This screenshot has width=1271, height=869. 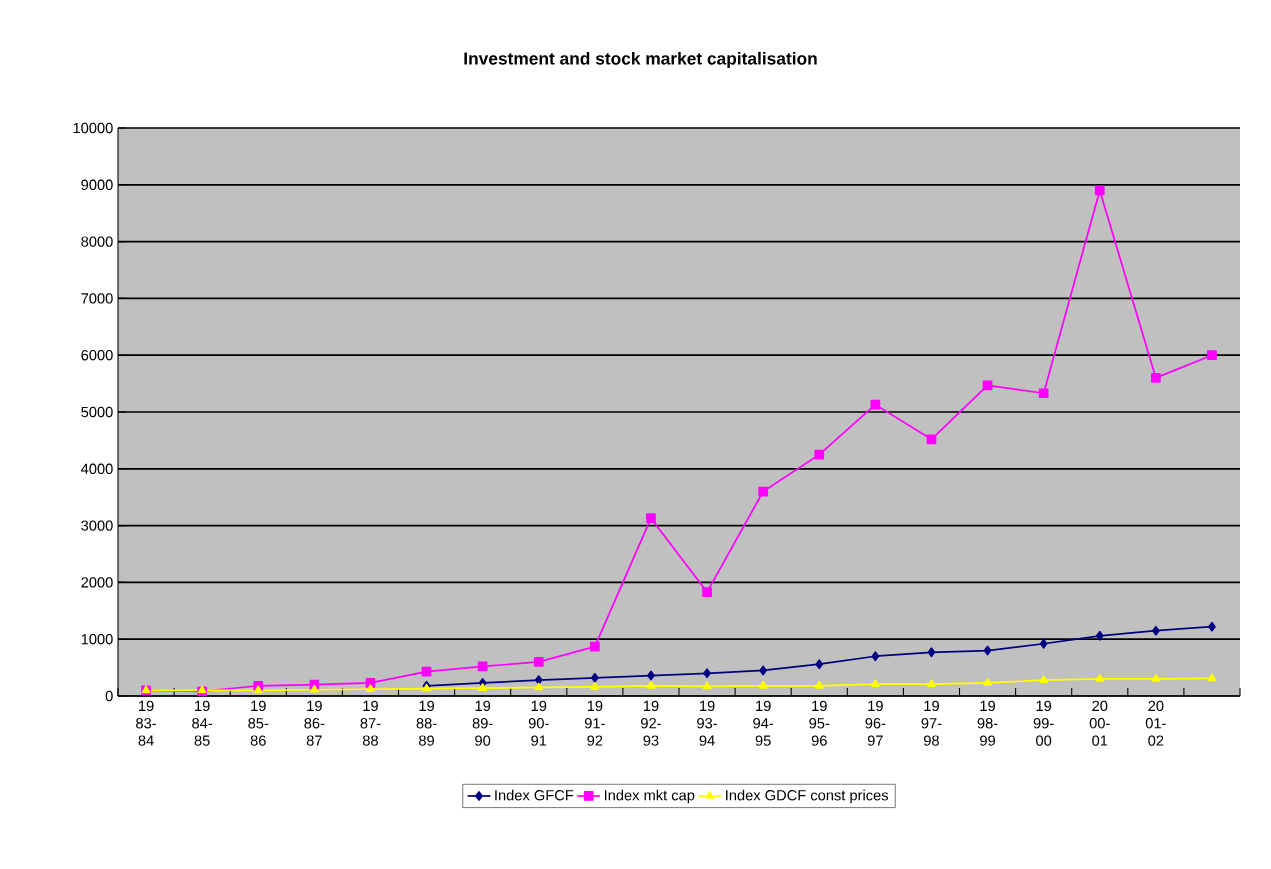 What do you see at coordinates (426, 723) in the screenshot?
I see `x-tick-label: 19 88-89` at bounding box center [426, 723].